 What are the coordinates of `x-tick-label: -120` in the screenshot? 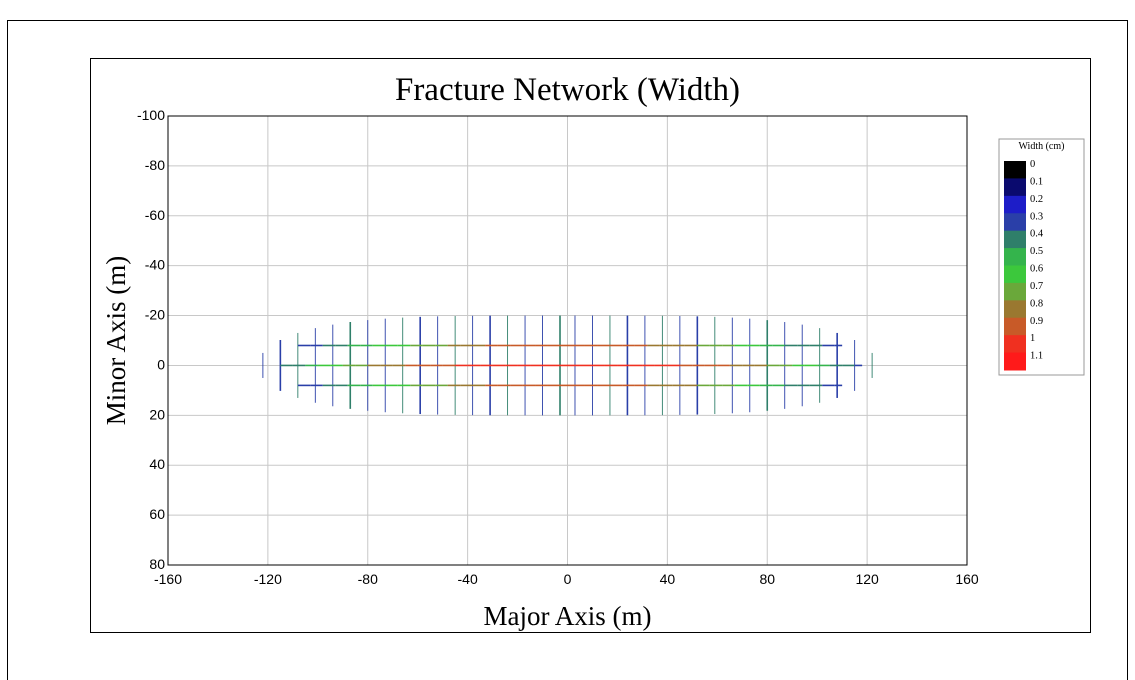 It's located at (268, 579).